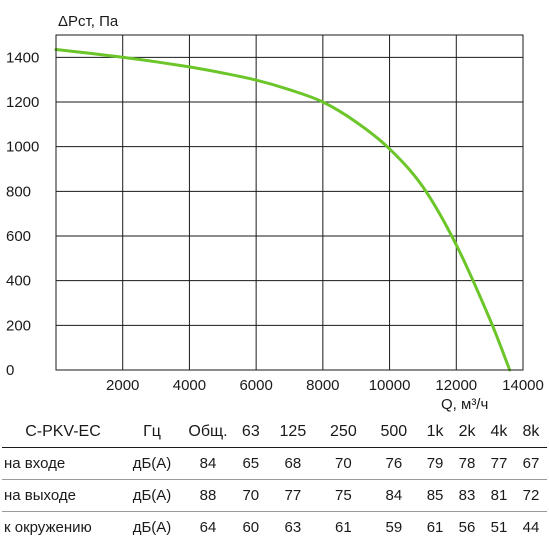  What do you see at coordinates (18, 325) in the screenshot?
I see `y-tick-label: 200` at bounding box center [18, 325].